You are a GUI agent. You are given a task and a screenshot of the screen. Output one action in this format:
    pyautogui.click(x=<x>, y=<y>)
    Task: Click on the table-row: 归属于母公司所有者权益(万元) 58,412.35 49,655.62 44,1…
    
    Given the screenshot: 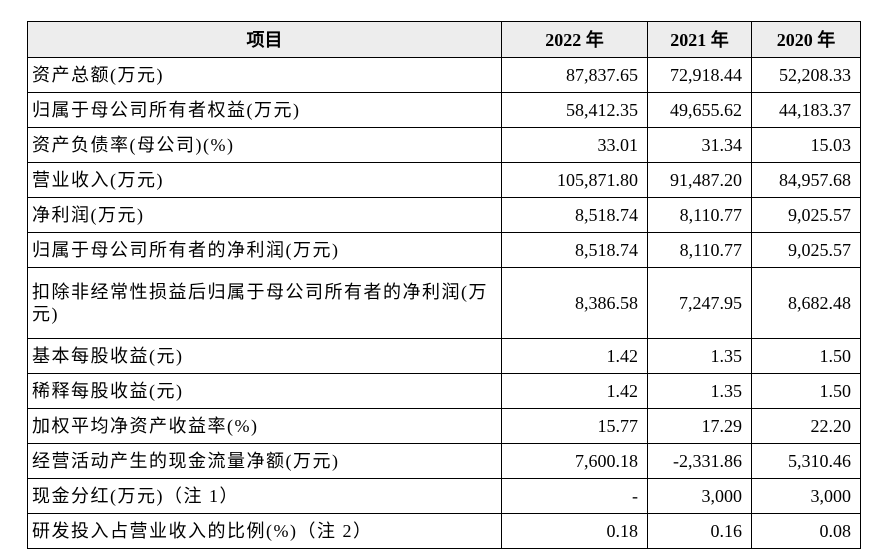 What is the action you would take?
    pyautogui.click(x=444, y=110)
    